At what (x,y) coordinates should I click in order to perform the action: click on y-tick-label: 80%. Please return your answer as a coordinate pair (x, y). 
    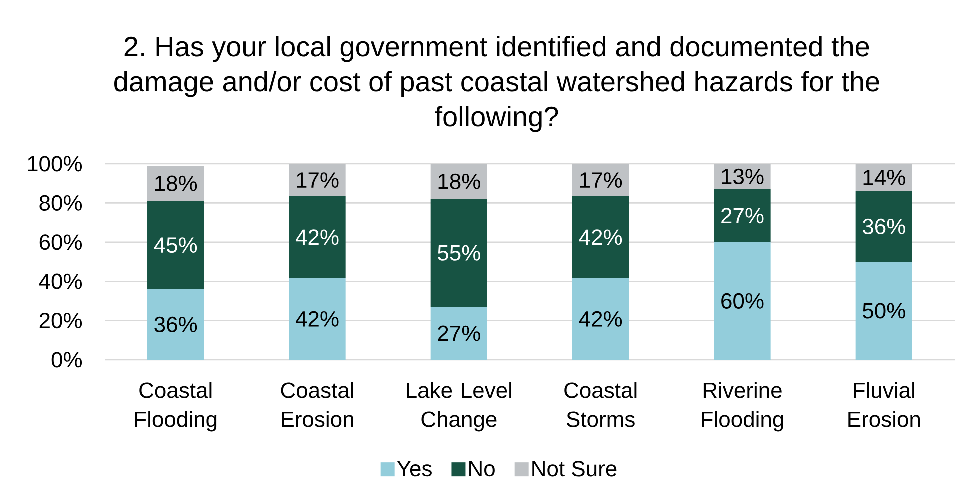
    Looking at the image, I should click on (61, 203).